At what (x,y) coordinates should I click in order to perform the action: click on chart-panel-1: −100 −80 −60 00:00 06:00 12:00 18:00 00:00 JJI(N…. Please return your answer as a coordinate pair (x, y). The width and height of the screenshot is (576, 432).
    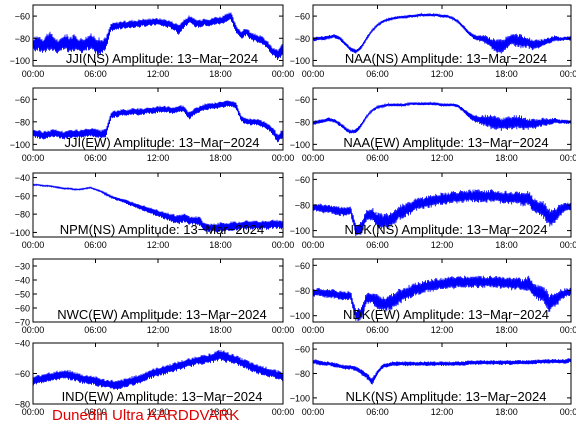
    Looking at the image, I should click on (152, 41).